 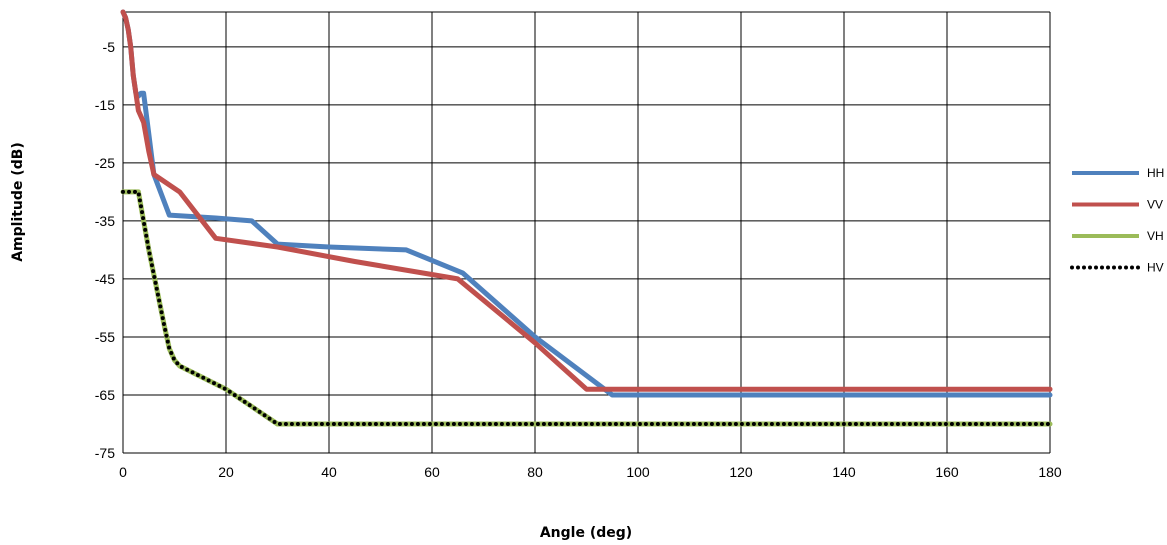 What do you see at coordinates (105, 279) in the screenshot?
I see `y-tick-label: -45` at bounding box center [105, 279].